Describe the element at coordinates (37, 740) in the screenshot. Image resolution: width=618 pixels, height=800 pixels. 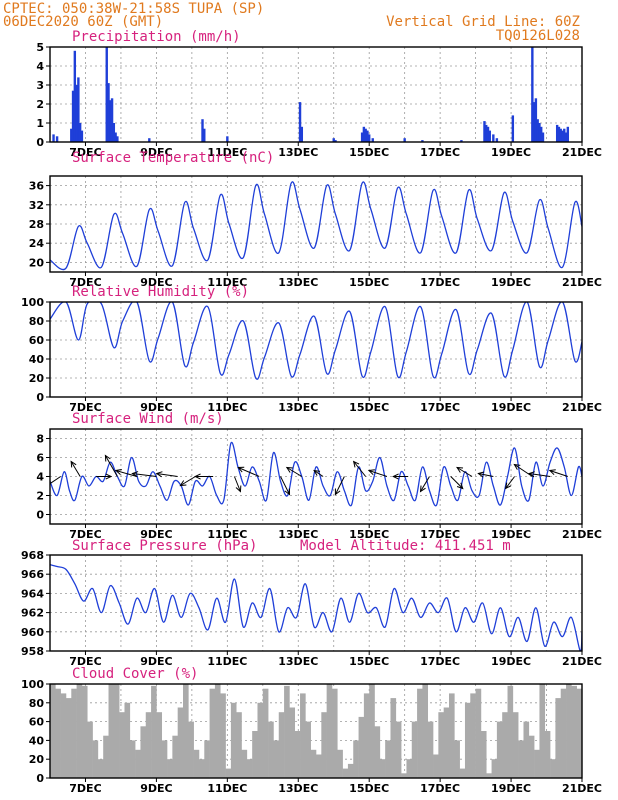
I see `ytick-label: 40` at that location.